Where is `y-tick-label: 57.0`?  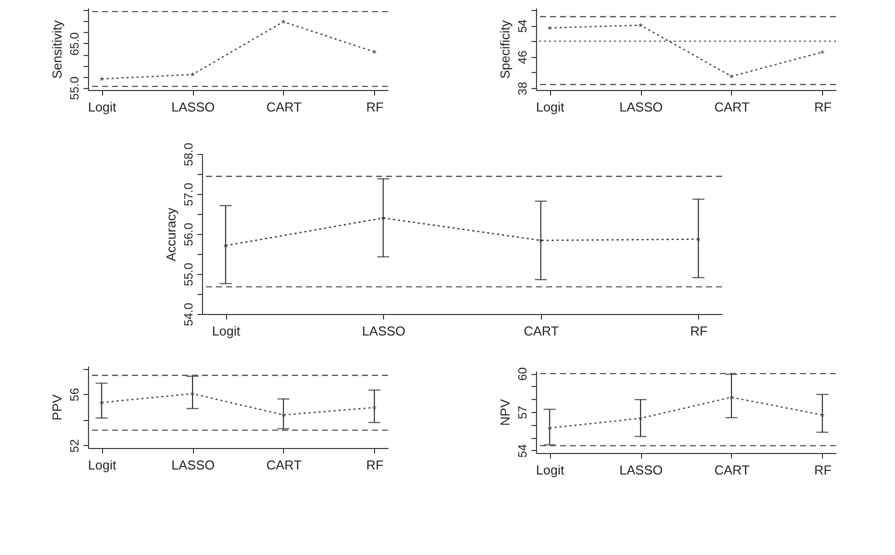 y-tick-label: 57.0 is located at coordinates (189, 194).